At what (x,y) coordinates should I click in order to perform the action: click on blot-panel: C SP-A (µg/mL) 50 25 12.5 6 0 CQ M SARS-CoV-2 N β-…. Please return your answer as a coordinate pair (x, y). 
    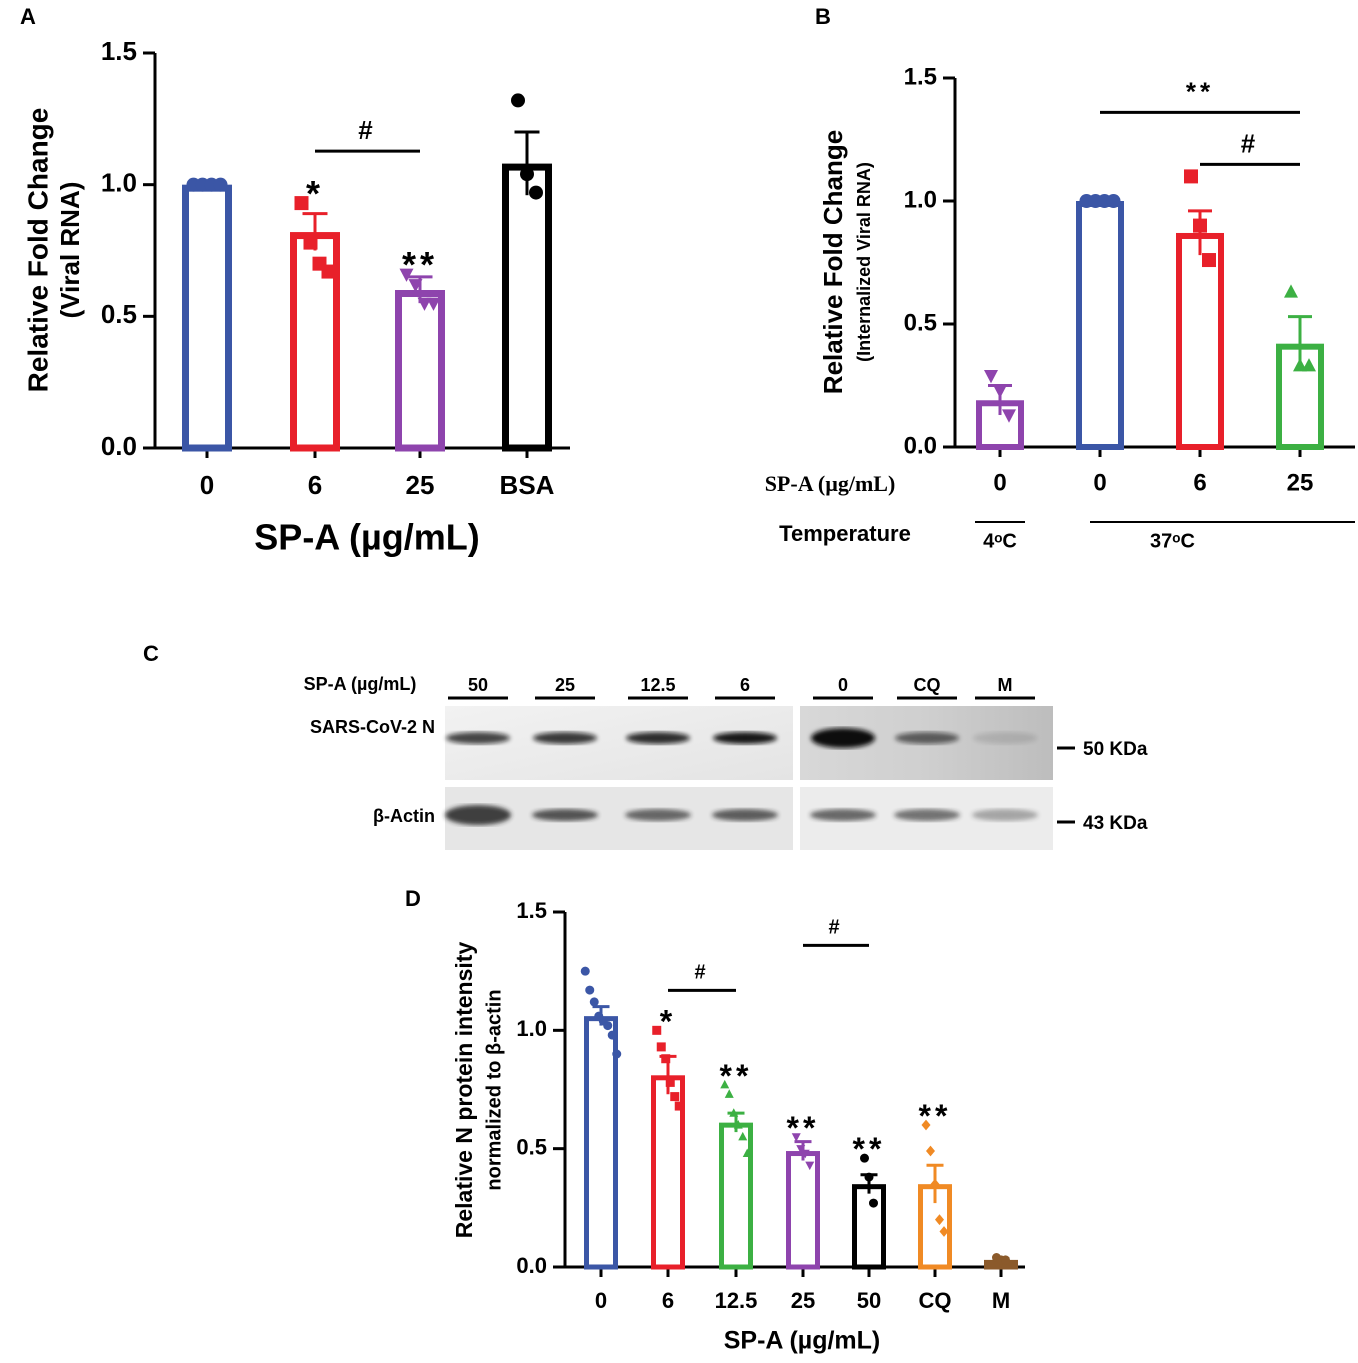
    Looking at the image, I should click on (645, 745).